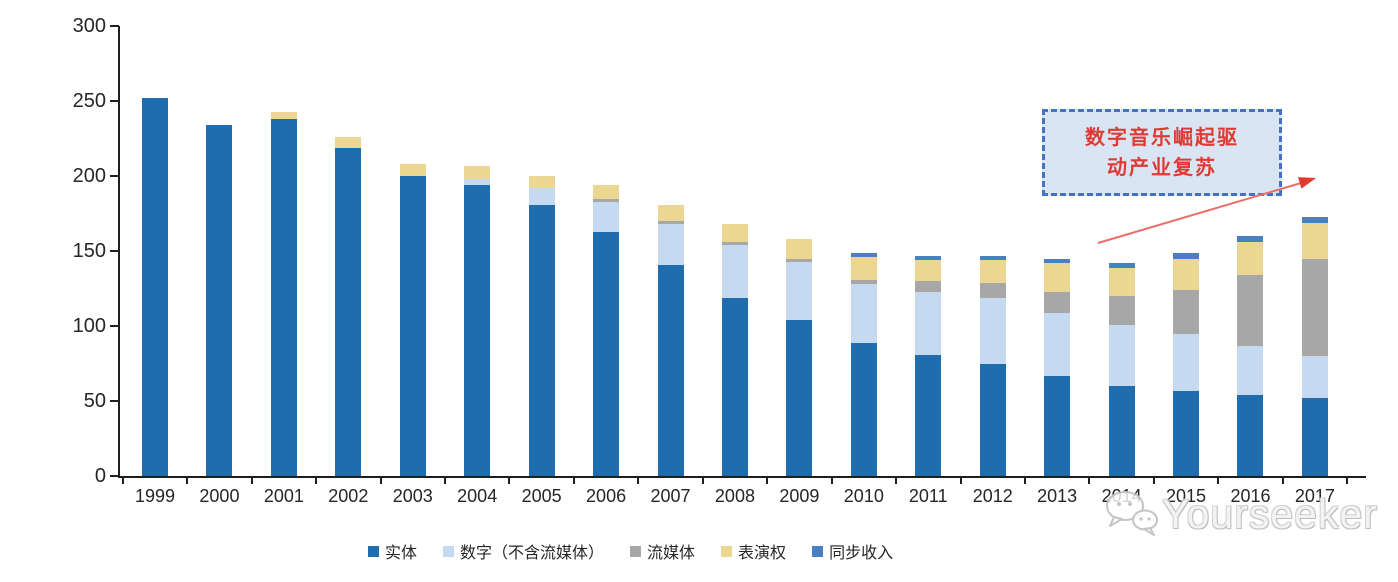 The image size is (1398, 582). Describe the element at coordinates (94, 401) in the screenshot. I see `y-axis-tick-label: 50` at that location.